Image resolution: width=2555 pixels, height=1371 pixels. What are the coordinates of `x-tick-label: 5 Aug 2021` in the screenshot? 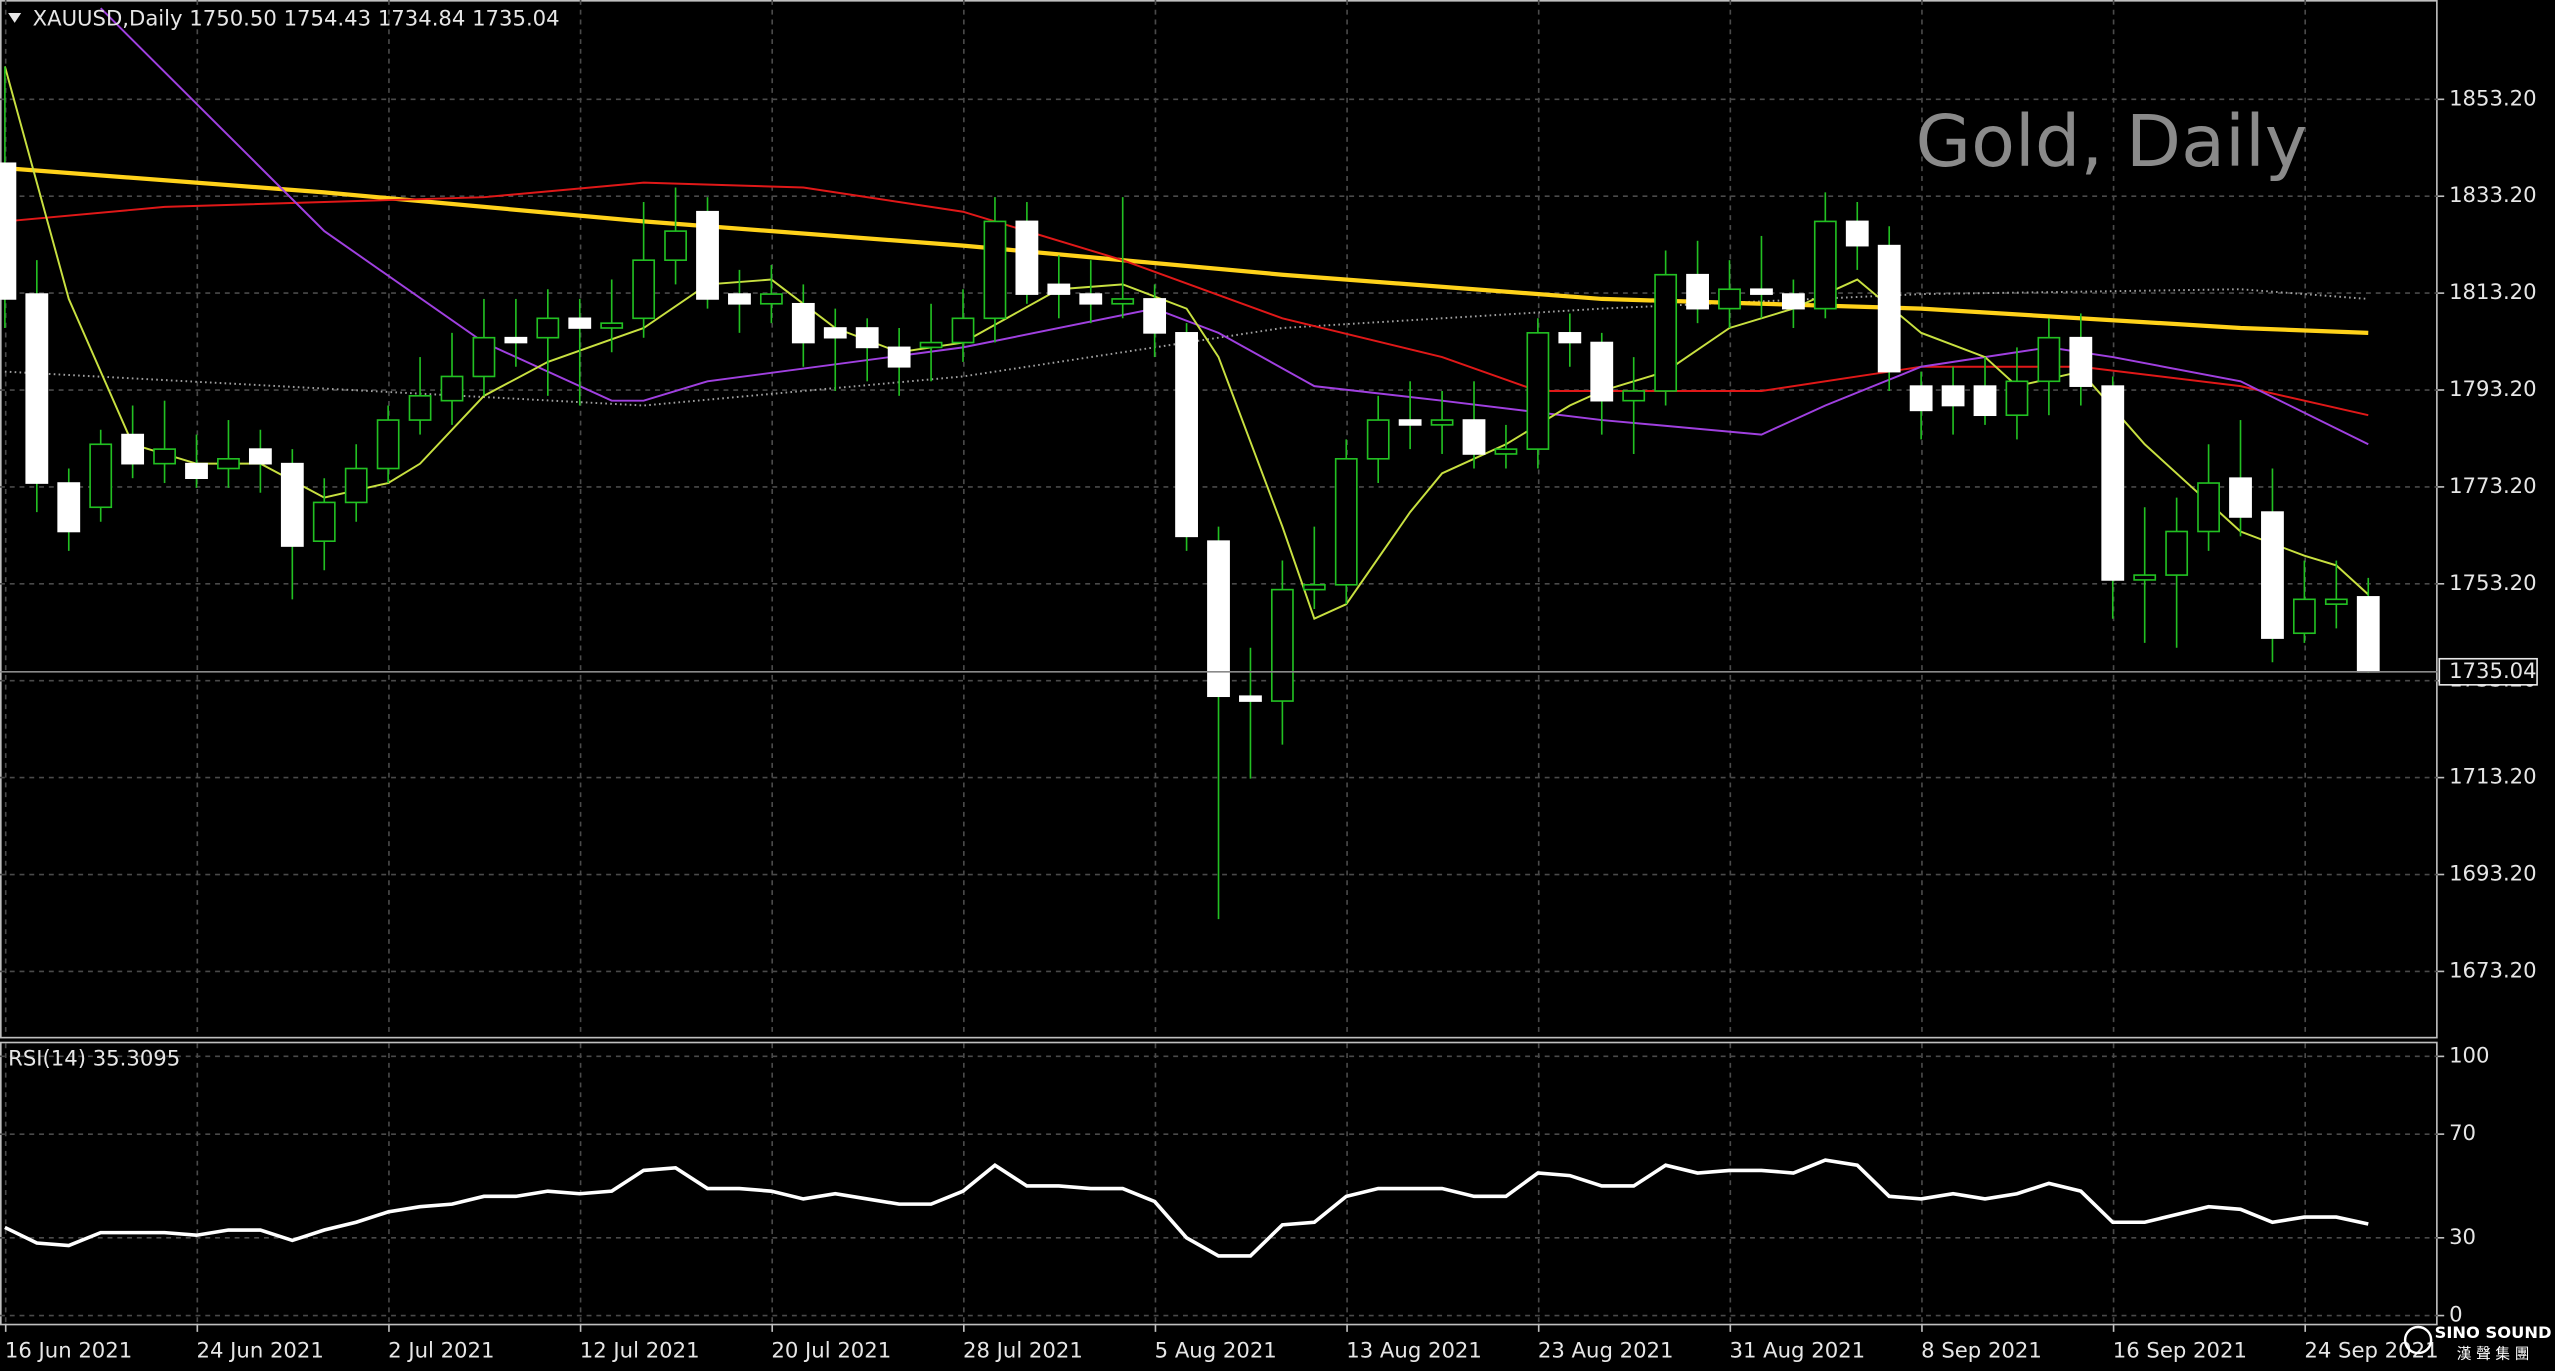 It's located at (1216, 1349).